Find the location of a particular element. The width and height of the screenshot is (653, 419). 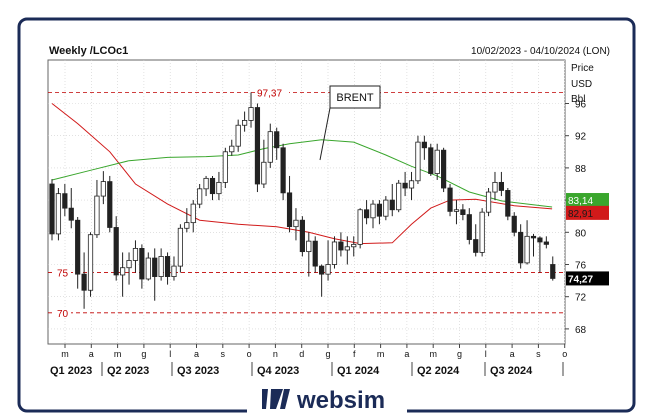

x-tick-label: g is located at coordinates (327, 354).